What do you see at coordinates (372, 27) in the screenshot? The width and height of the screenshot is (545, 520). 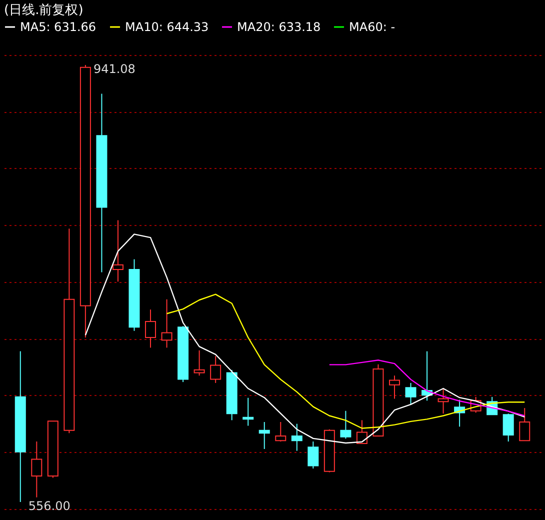 I see `legend-label: MA60: -` at bounding box center [372, 27].